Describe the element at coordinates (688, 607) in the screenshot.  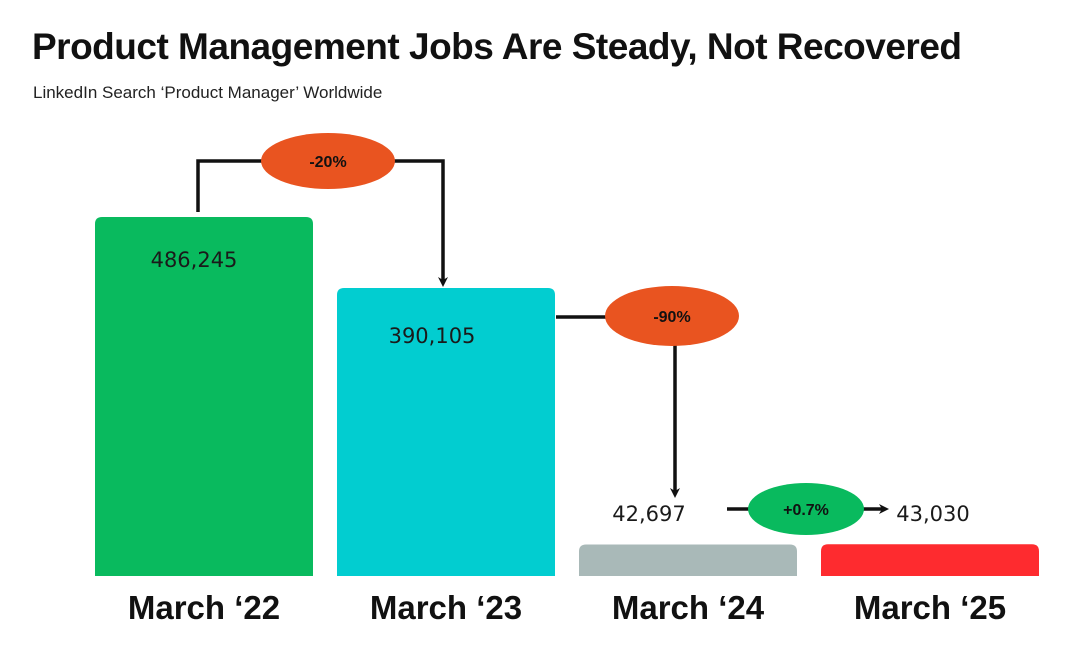
I see `category-label-3: March ‘24` at that location.